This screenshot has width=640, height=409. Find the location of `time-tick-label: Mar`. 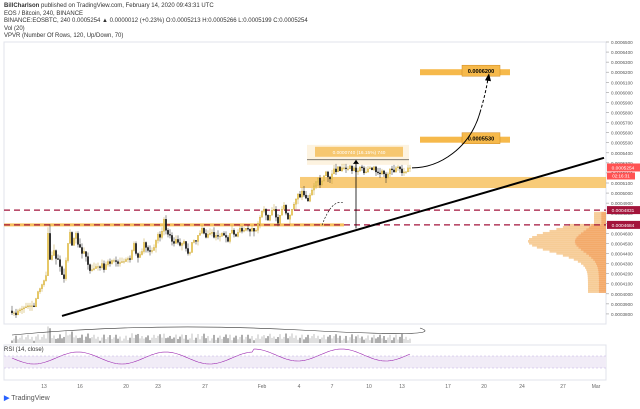

time-tick-label: Mar is located at coordinates (596, 387).